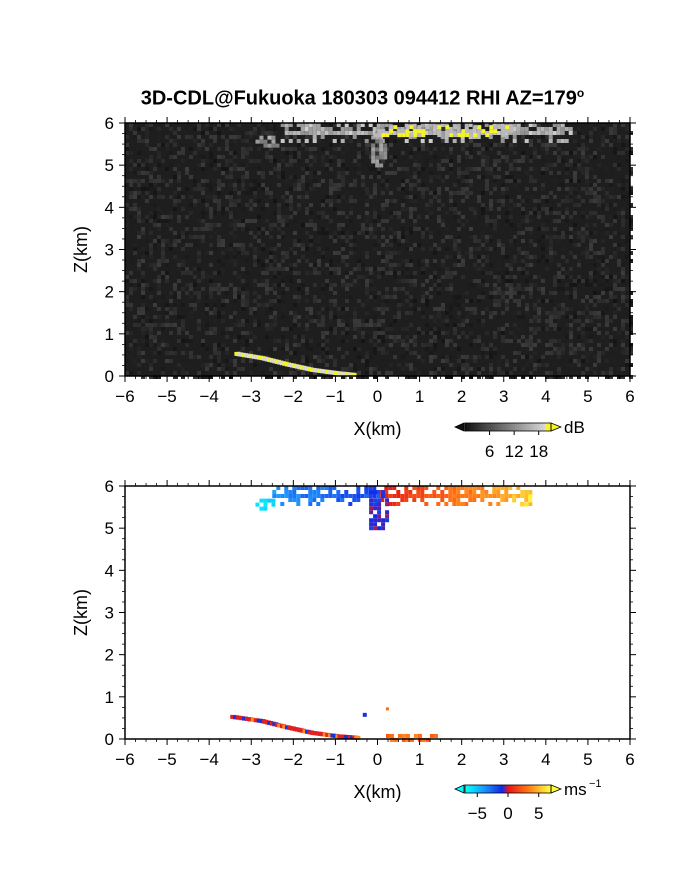 Image resolution: width=680 pixels, height=880 pixels. Describe the element at coordinates (461, 759) in the screenshot. I see `x-tick-label: 2` at that location.